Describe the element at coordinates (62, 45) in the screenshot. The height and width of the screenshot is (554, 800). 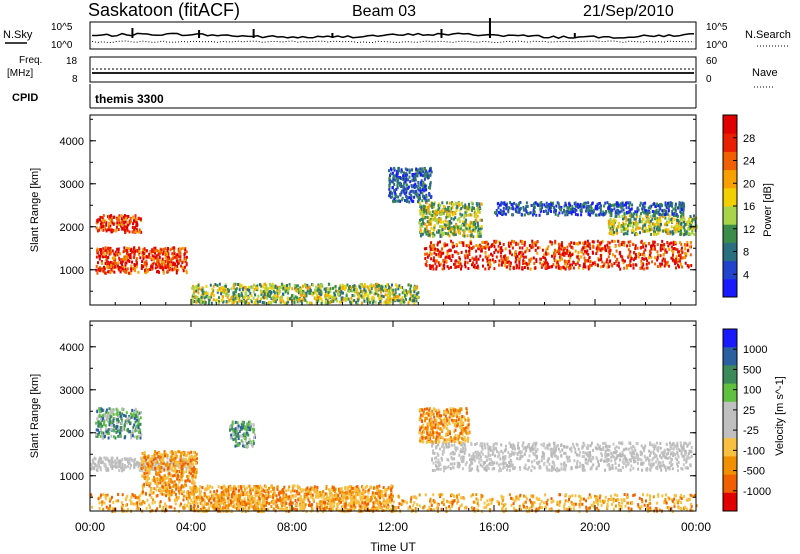
I see `noise-left-tick-bottom: 10^0` at that location.